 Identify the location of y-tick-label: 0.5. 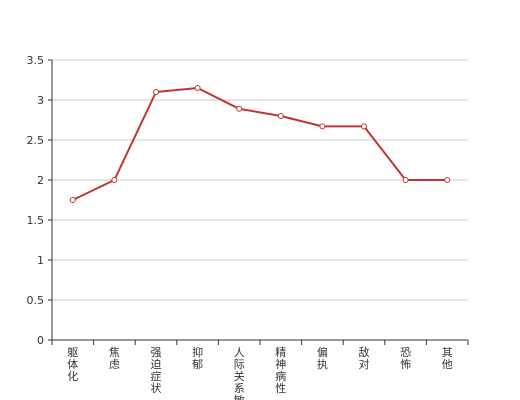
(36, 300).